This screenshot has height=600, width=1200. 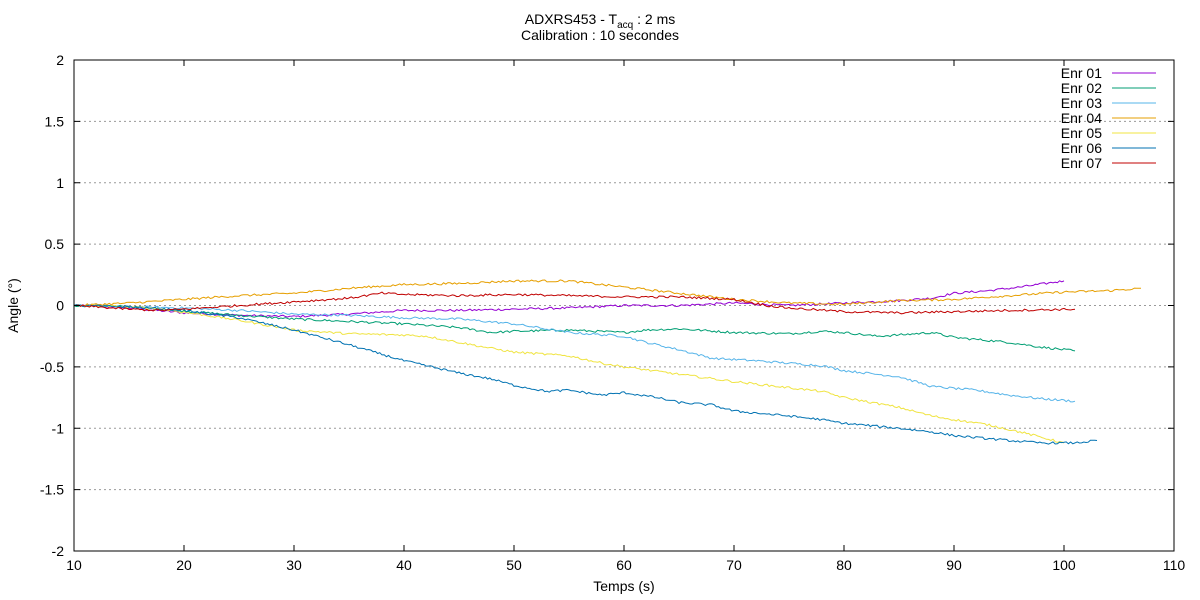 What do you see at coordinates (654, 19) in the screenshot?
I see `chart-title-suffix: : 2 ms` at bounding box center [654, 19].